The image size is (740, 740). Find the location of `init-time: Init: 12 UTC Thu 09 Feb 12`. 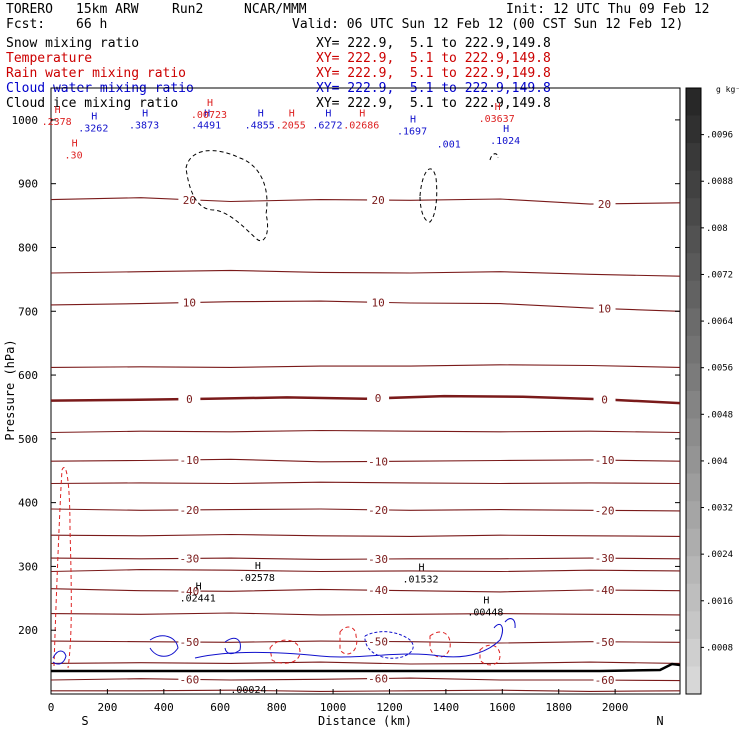

init-time: Init: 12 UTC Thu 09 Feb 12 is located at coordinates (608, 9).